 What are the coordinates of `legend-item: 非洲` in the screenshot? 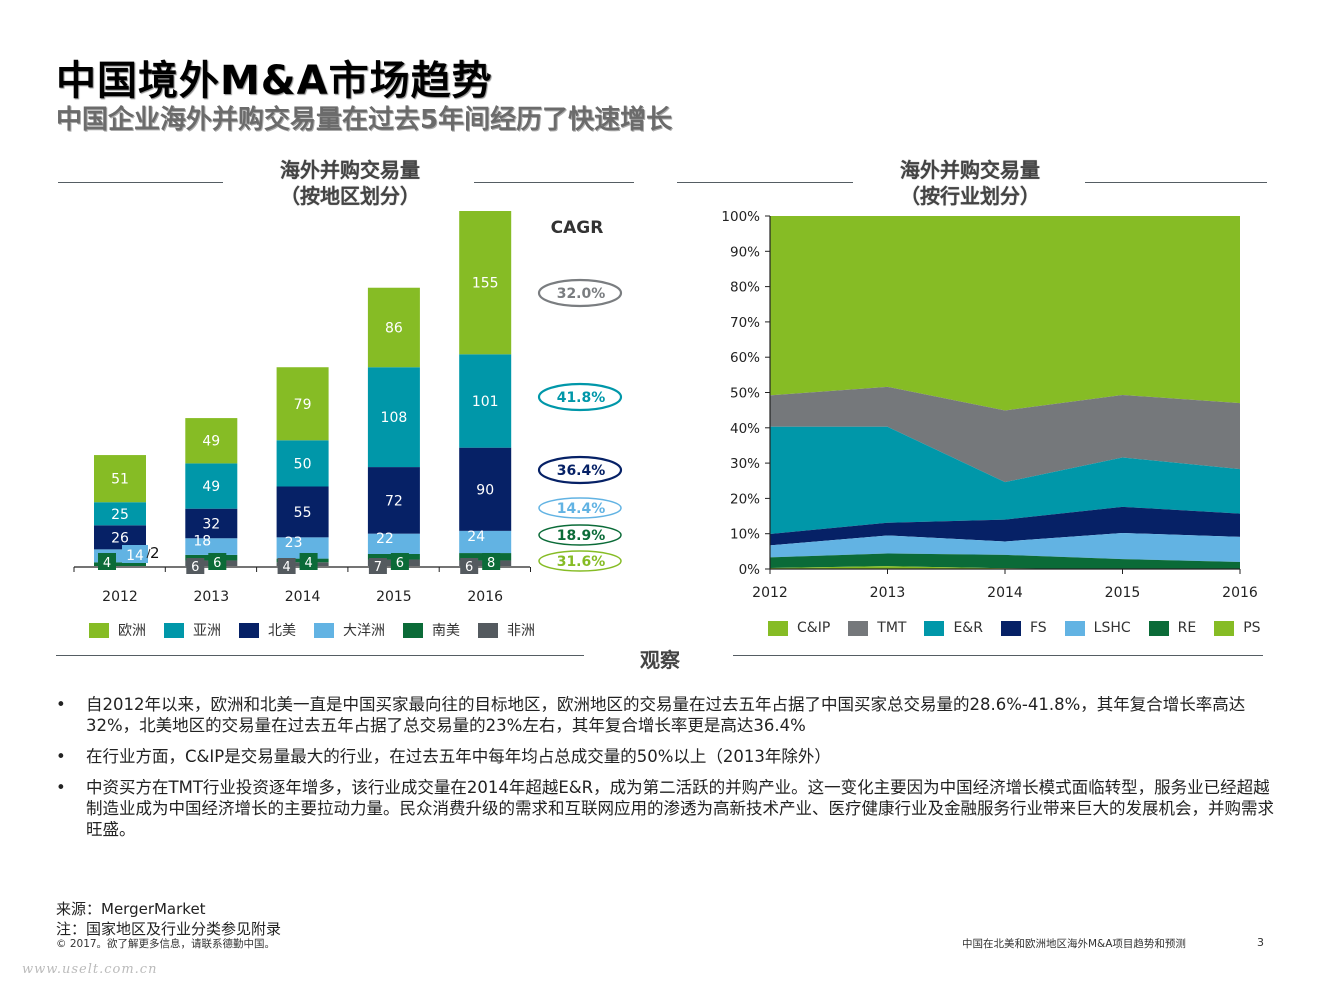 It's located at (506, 630).